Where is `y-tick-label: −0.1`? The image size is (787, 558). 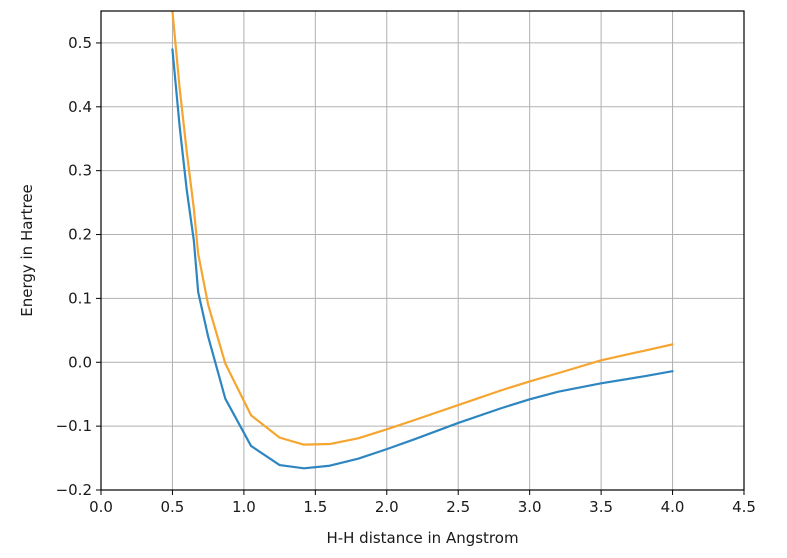
y-tick-label: −0.1 is located at coordinates (74, 426).